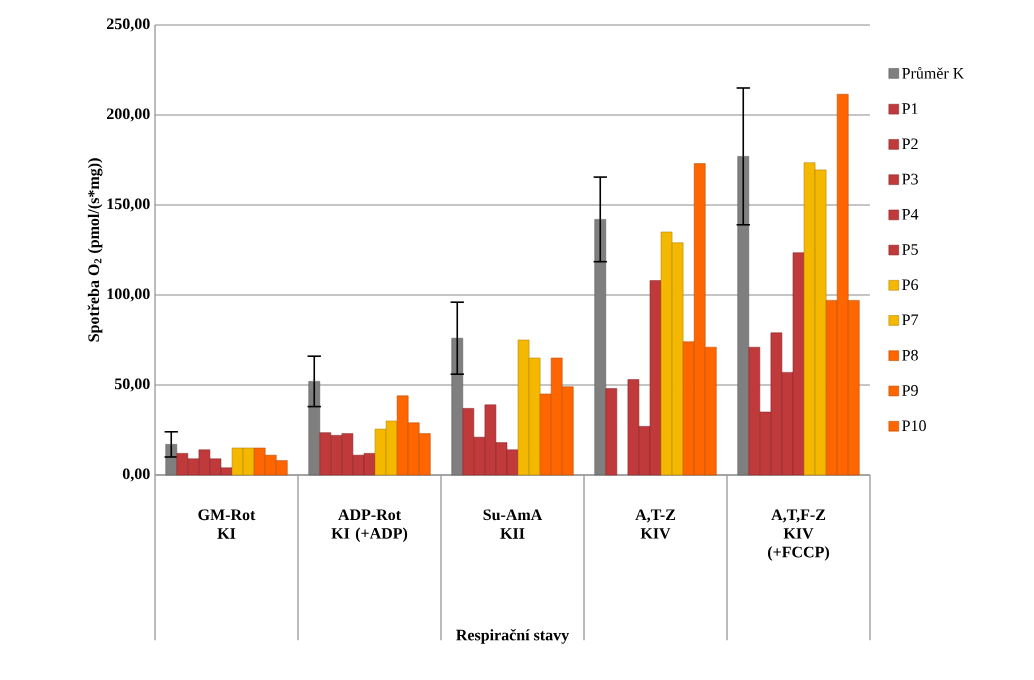 The height and width of the screenshot is (680, 1034). I want to click on legend-label: P2, so click(910, 144).